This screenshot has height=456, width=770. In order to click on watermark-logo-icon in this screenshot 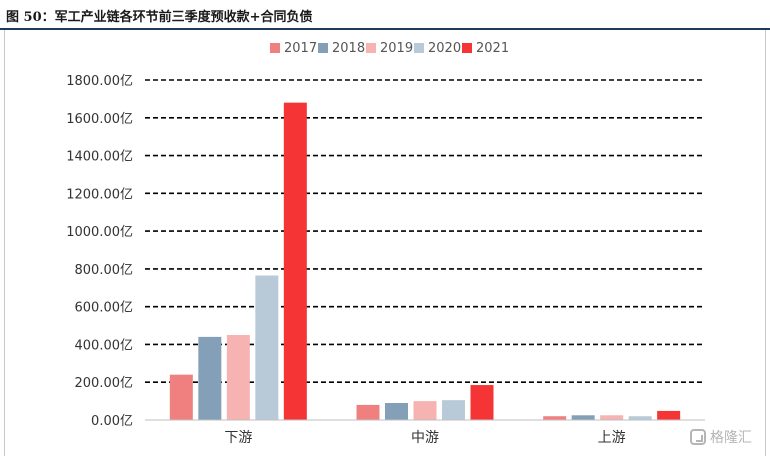, I will do `click(698, 437)`.